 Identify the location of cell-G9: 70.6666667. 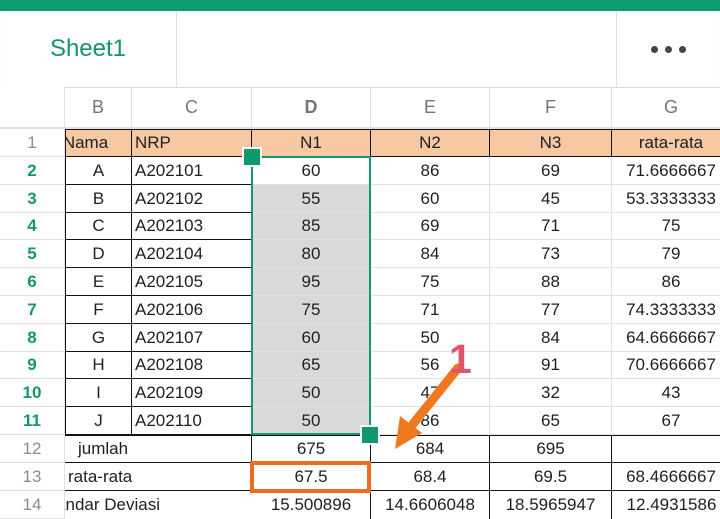
(666, 365).